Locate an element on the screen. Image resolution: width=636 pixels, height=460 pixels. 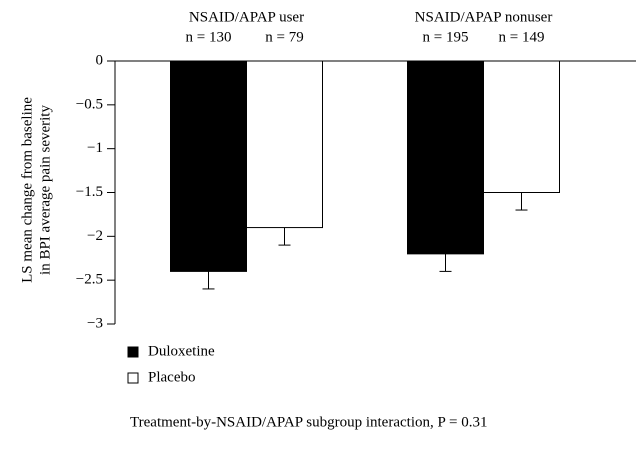
category-label: NSAID/APAP nonuser is located at coordinates (484, 17).